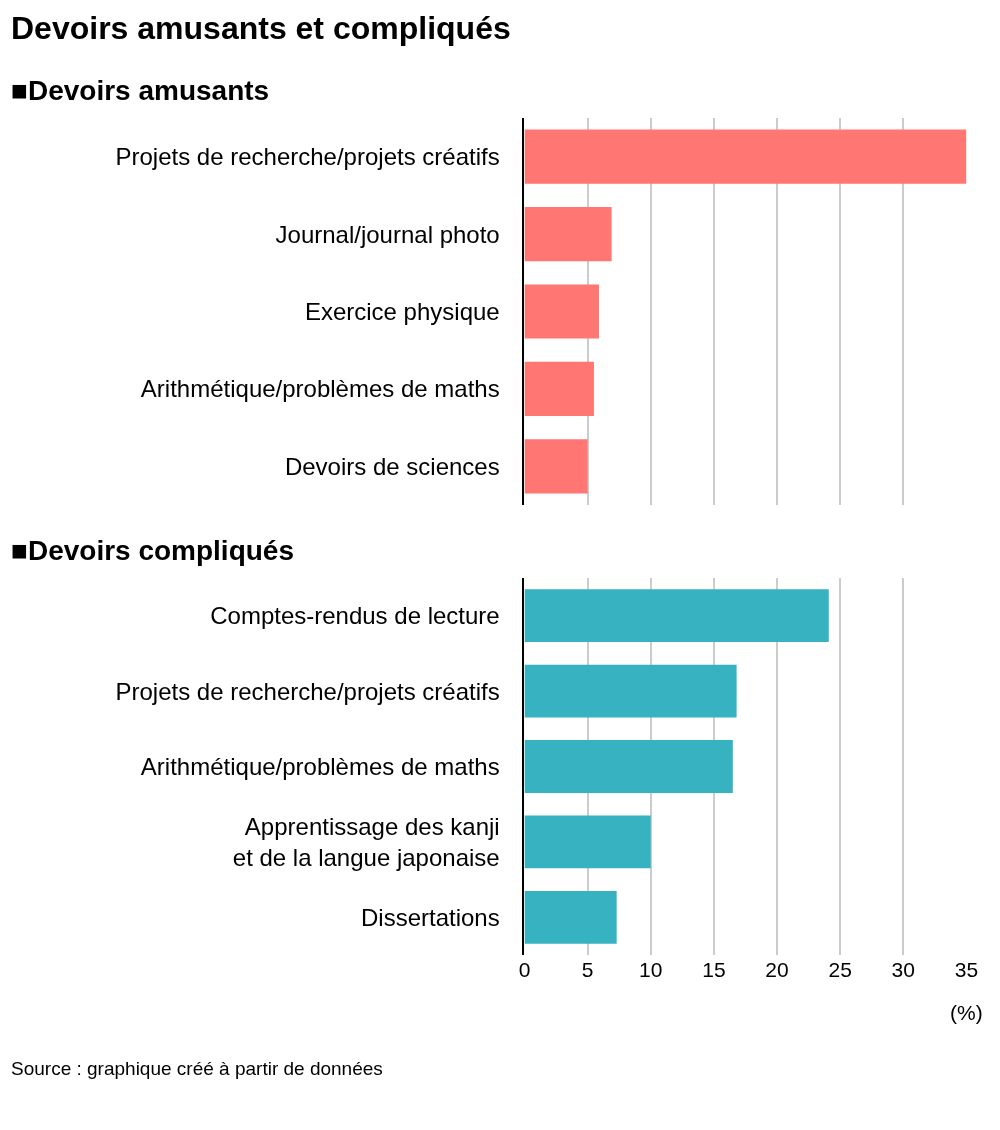 Image resolution: width=1000 pixels, height=1130 pixels. What do you see at coordinates (966, 969) in the screenshot?
I see `x-tick-label: 35` at bounding box center [966, 969].